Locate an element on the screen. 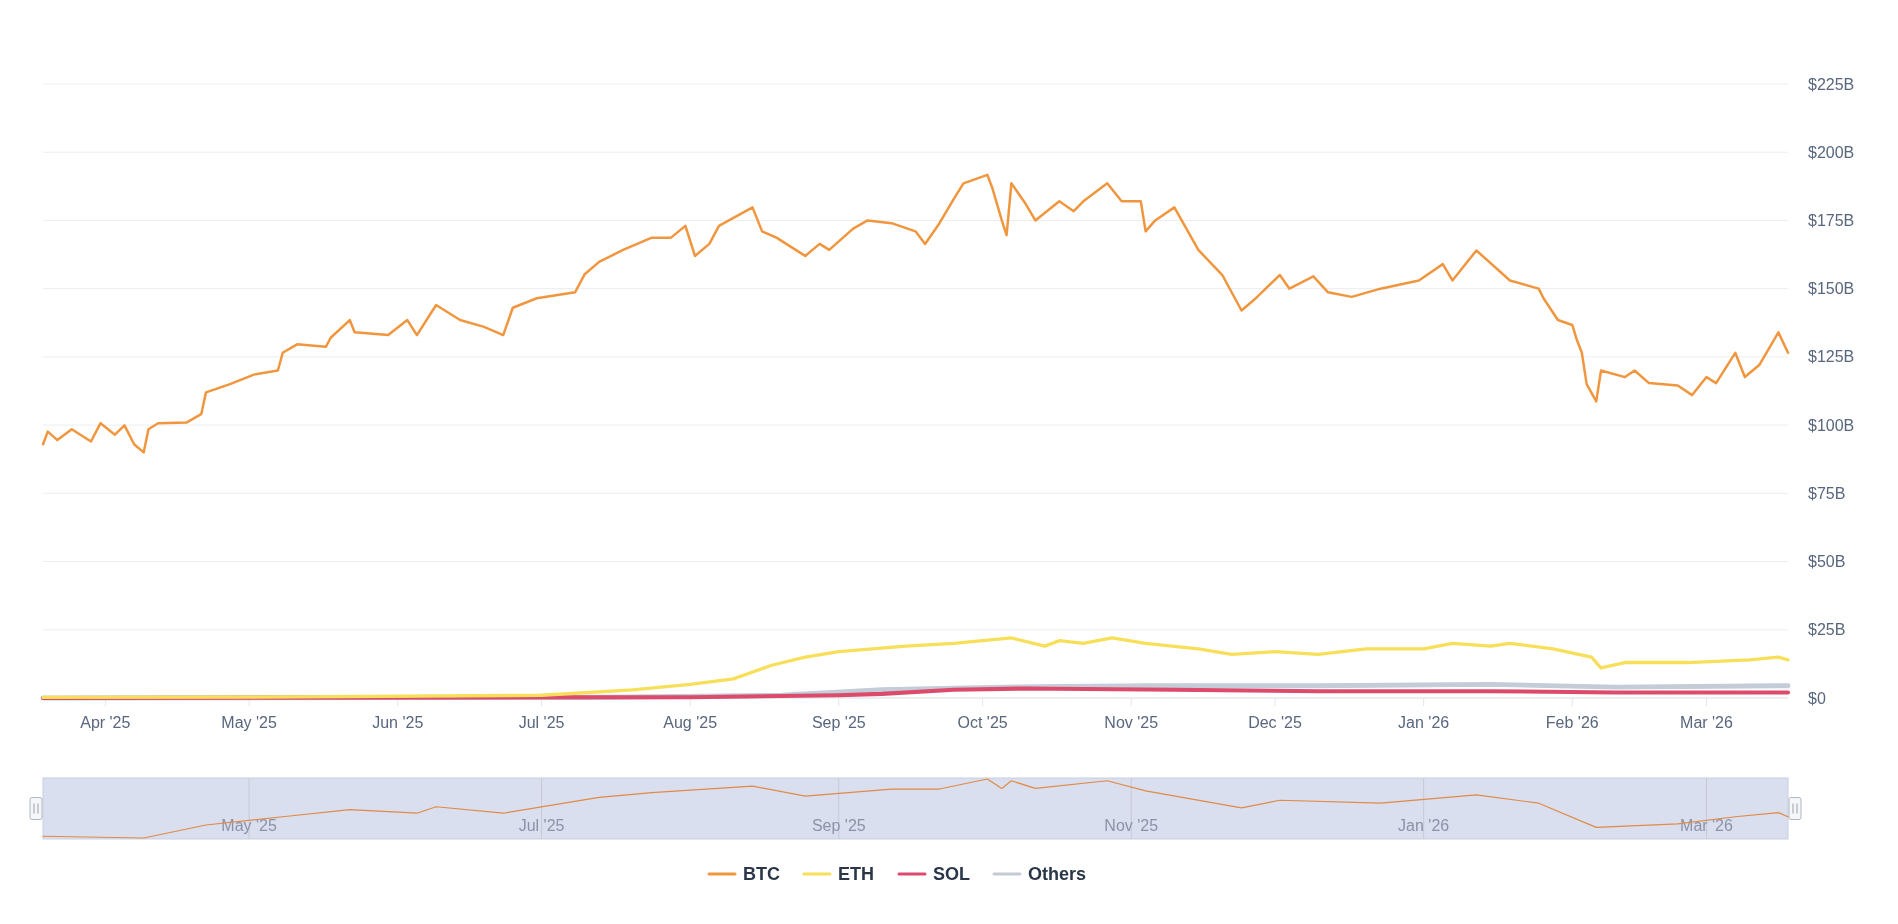  y-tick-label: $0 is located at coordinates (1817, 698).